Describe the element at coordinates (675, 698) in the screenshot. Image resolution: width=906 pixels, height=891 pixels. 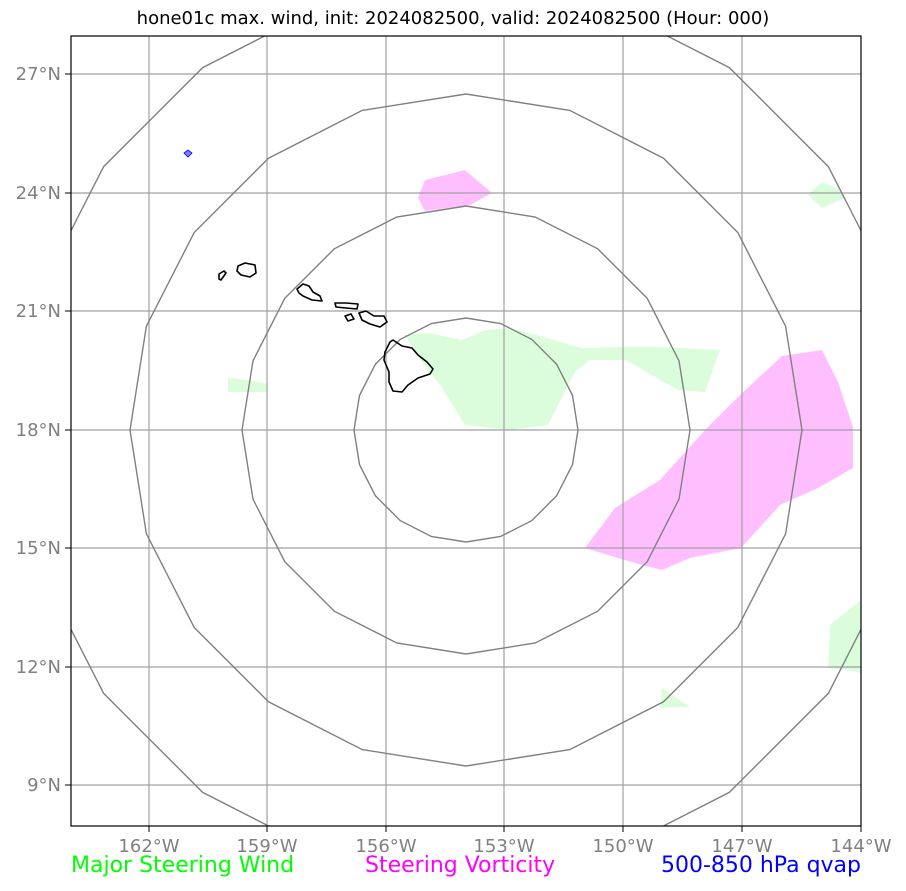
I see `wind-area-south` at that location.